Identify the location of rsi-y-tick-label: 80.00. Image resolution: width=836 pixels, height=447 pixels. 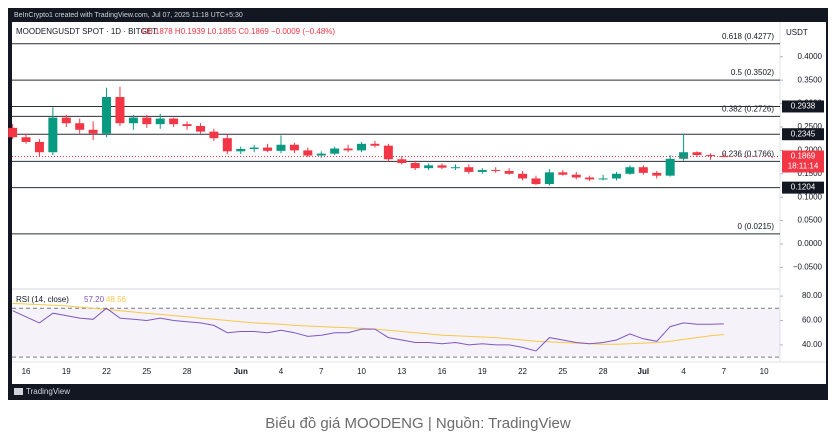
(812, 295).